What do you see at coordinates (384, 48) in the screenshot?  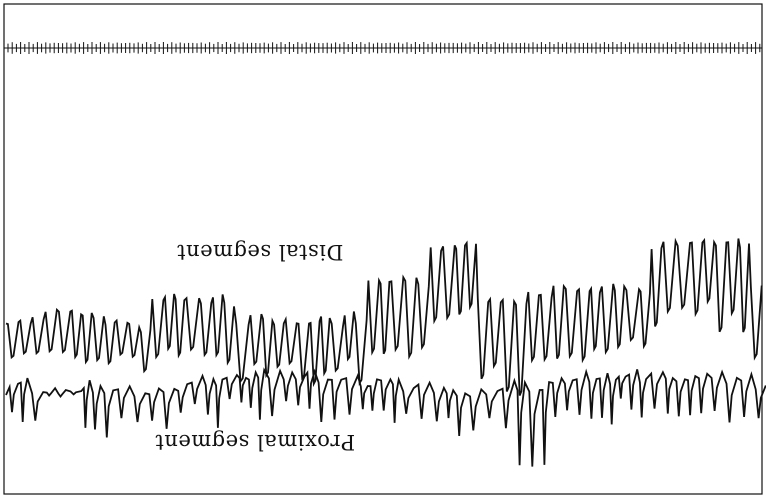 I see `time-marker-ticks` at bounding box center [384, 48].